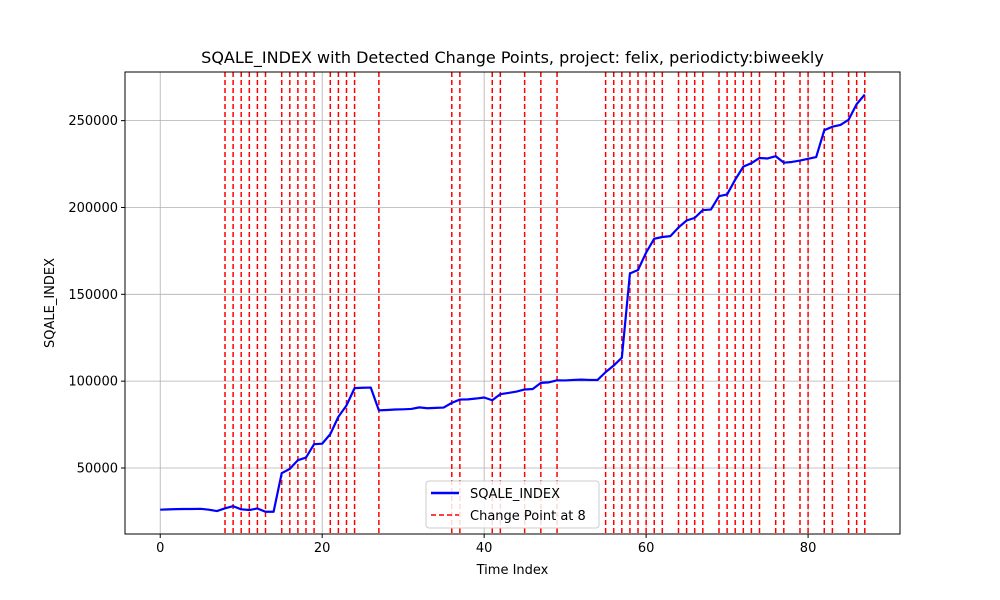 This screenshot has height=600, width=1000. I want to click on x-tick-label: 20, so click(322, 548).